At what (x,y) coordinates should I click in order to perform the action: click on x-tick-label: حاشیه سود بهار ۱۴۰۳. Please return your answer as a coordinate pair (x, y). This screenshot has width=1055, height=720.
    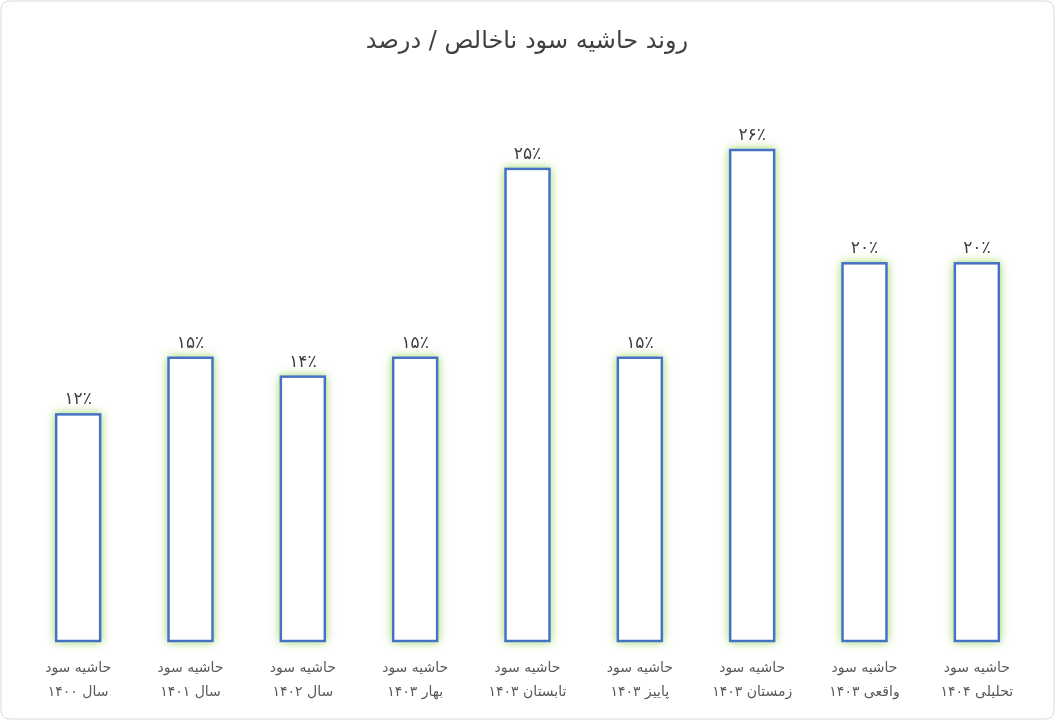
    Looking at the image, I should click on (415, 679).